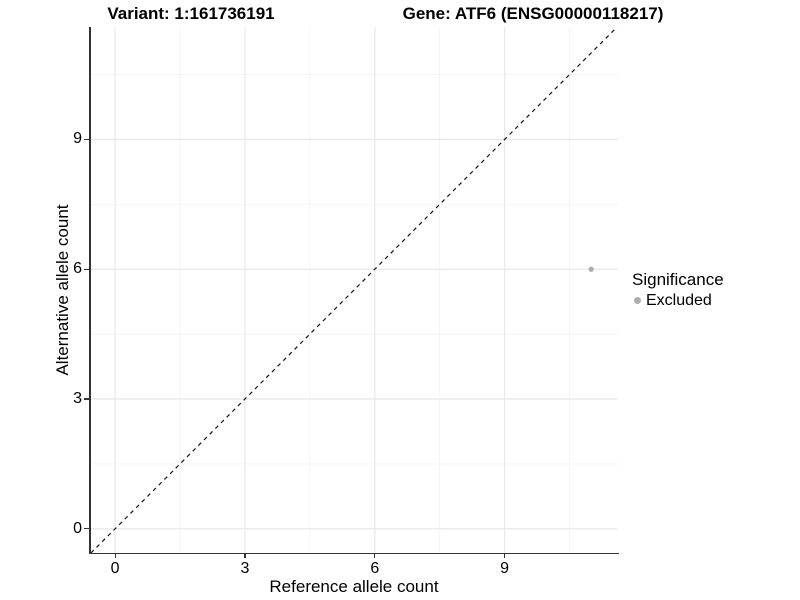 The width and height of the screenshot is (800, 600). I want to click on x-tick-label: 3, so click(245, 568).